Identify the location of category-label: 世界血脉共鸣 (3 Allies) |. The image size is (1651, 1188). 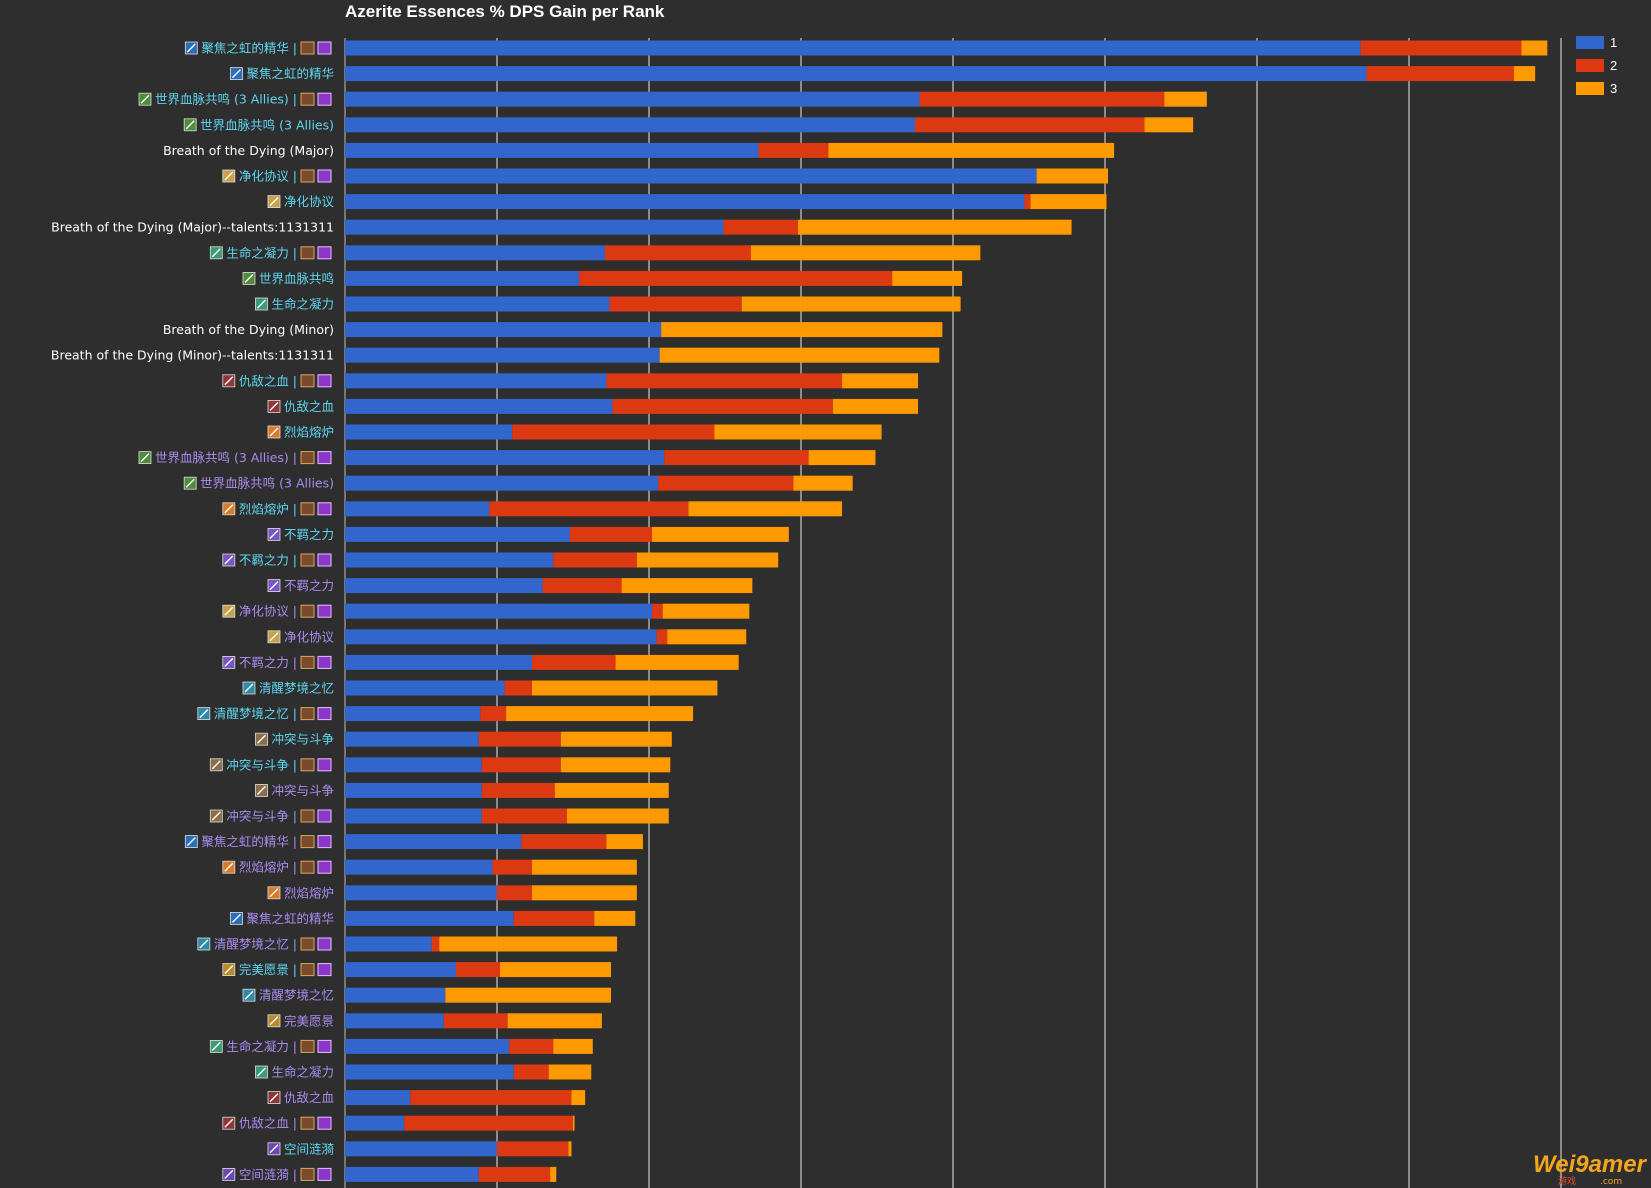
(226, 457).